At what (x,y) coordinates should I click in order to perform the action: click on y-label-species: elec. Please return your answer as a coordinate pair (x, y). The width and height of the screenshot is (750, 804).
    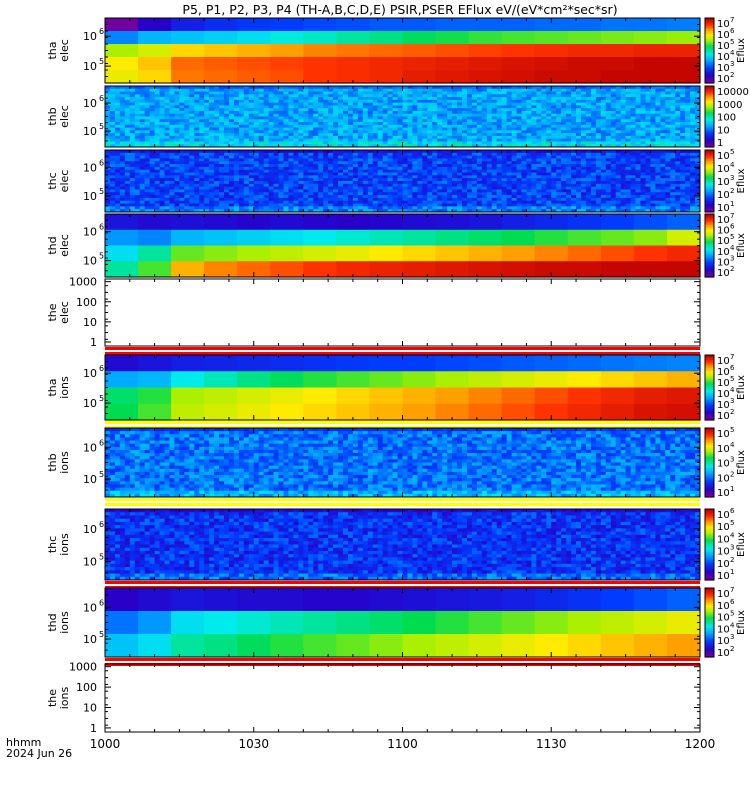
    Looking at the image, I should click on (64, 116).